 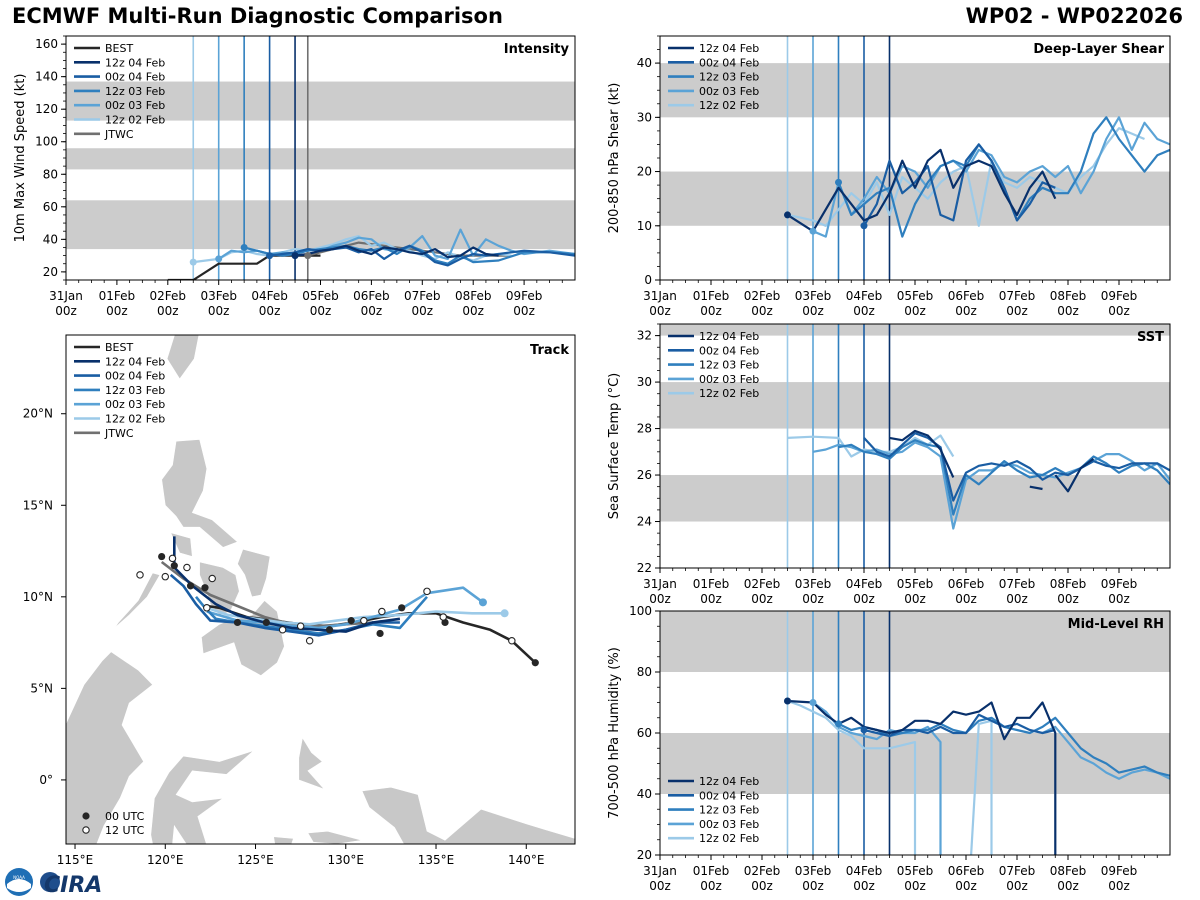 What do you see at coordinates (73, 885) in the screenshot?
I see `cira-text: CIRA` at bounding box center [73, 885].